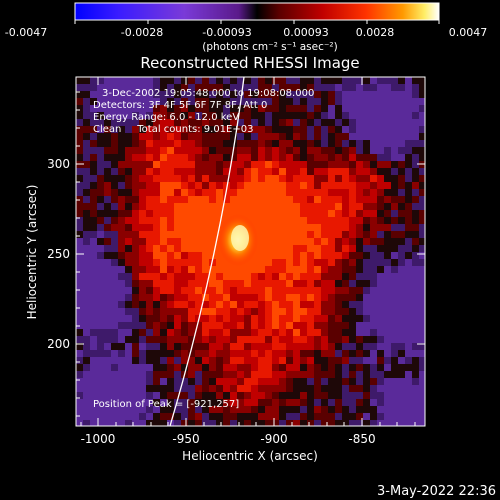  Describe the element at coordinates (436, 491) in the screenshot. I see `footer-timestamp: 3-May-2022 22:36` at that location.